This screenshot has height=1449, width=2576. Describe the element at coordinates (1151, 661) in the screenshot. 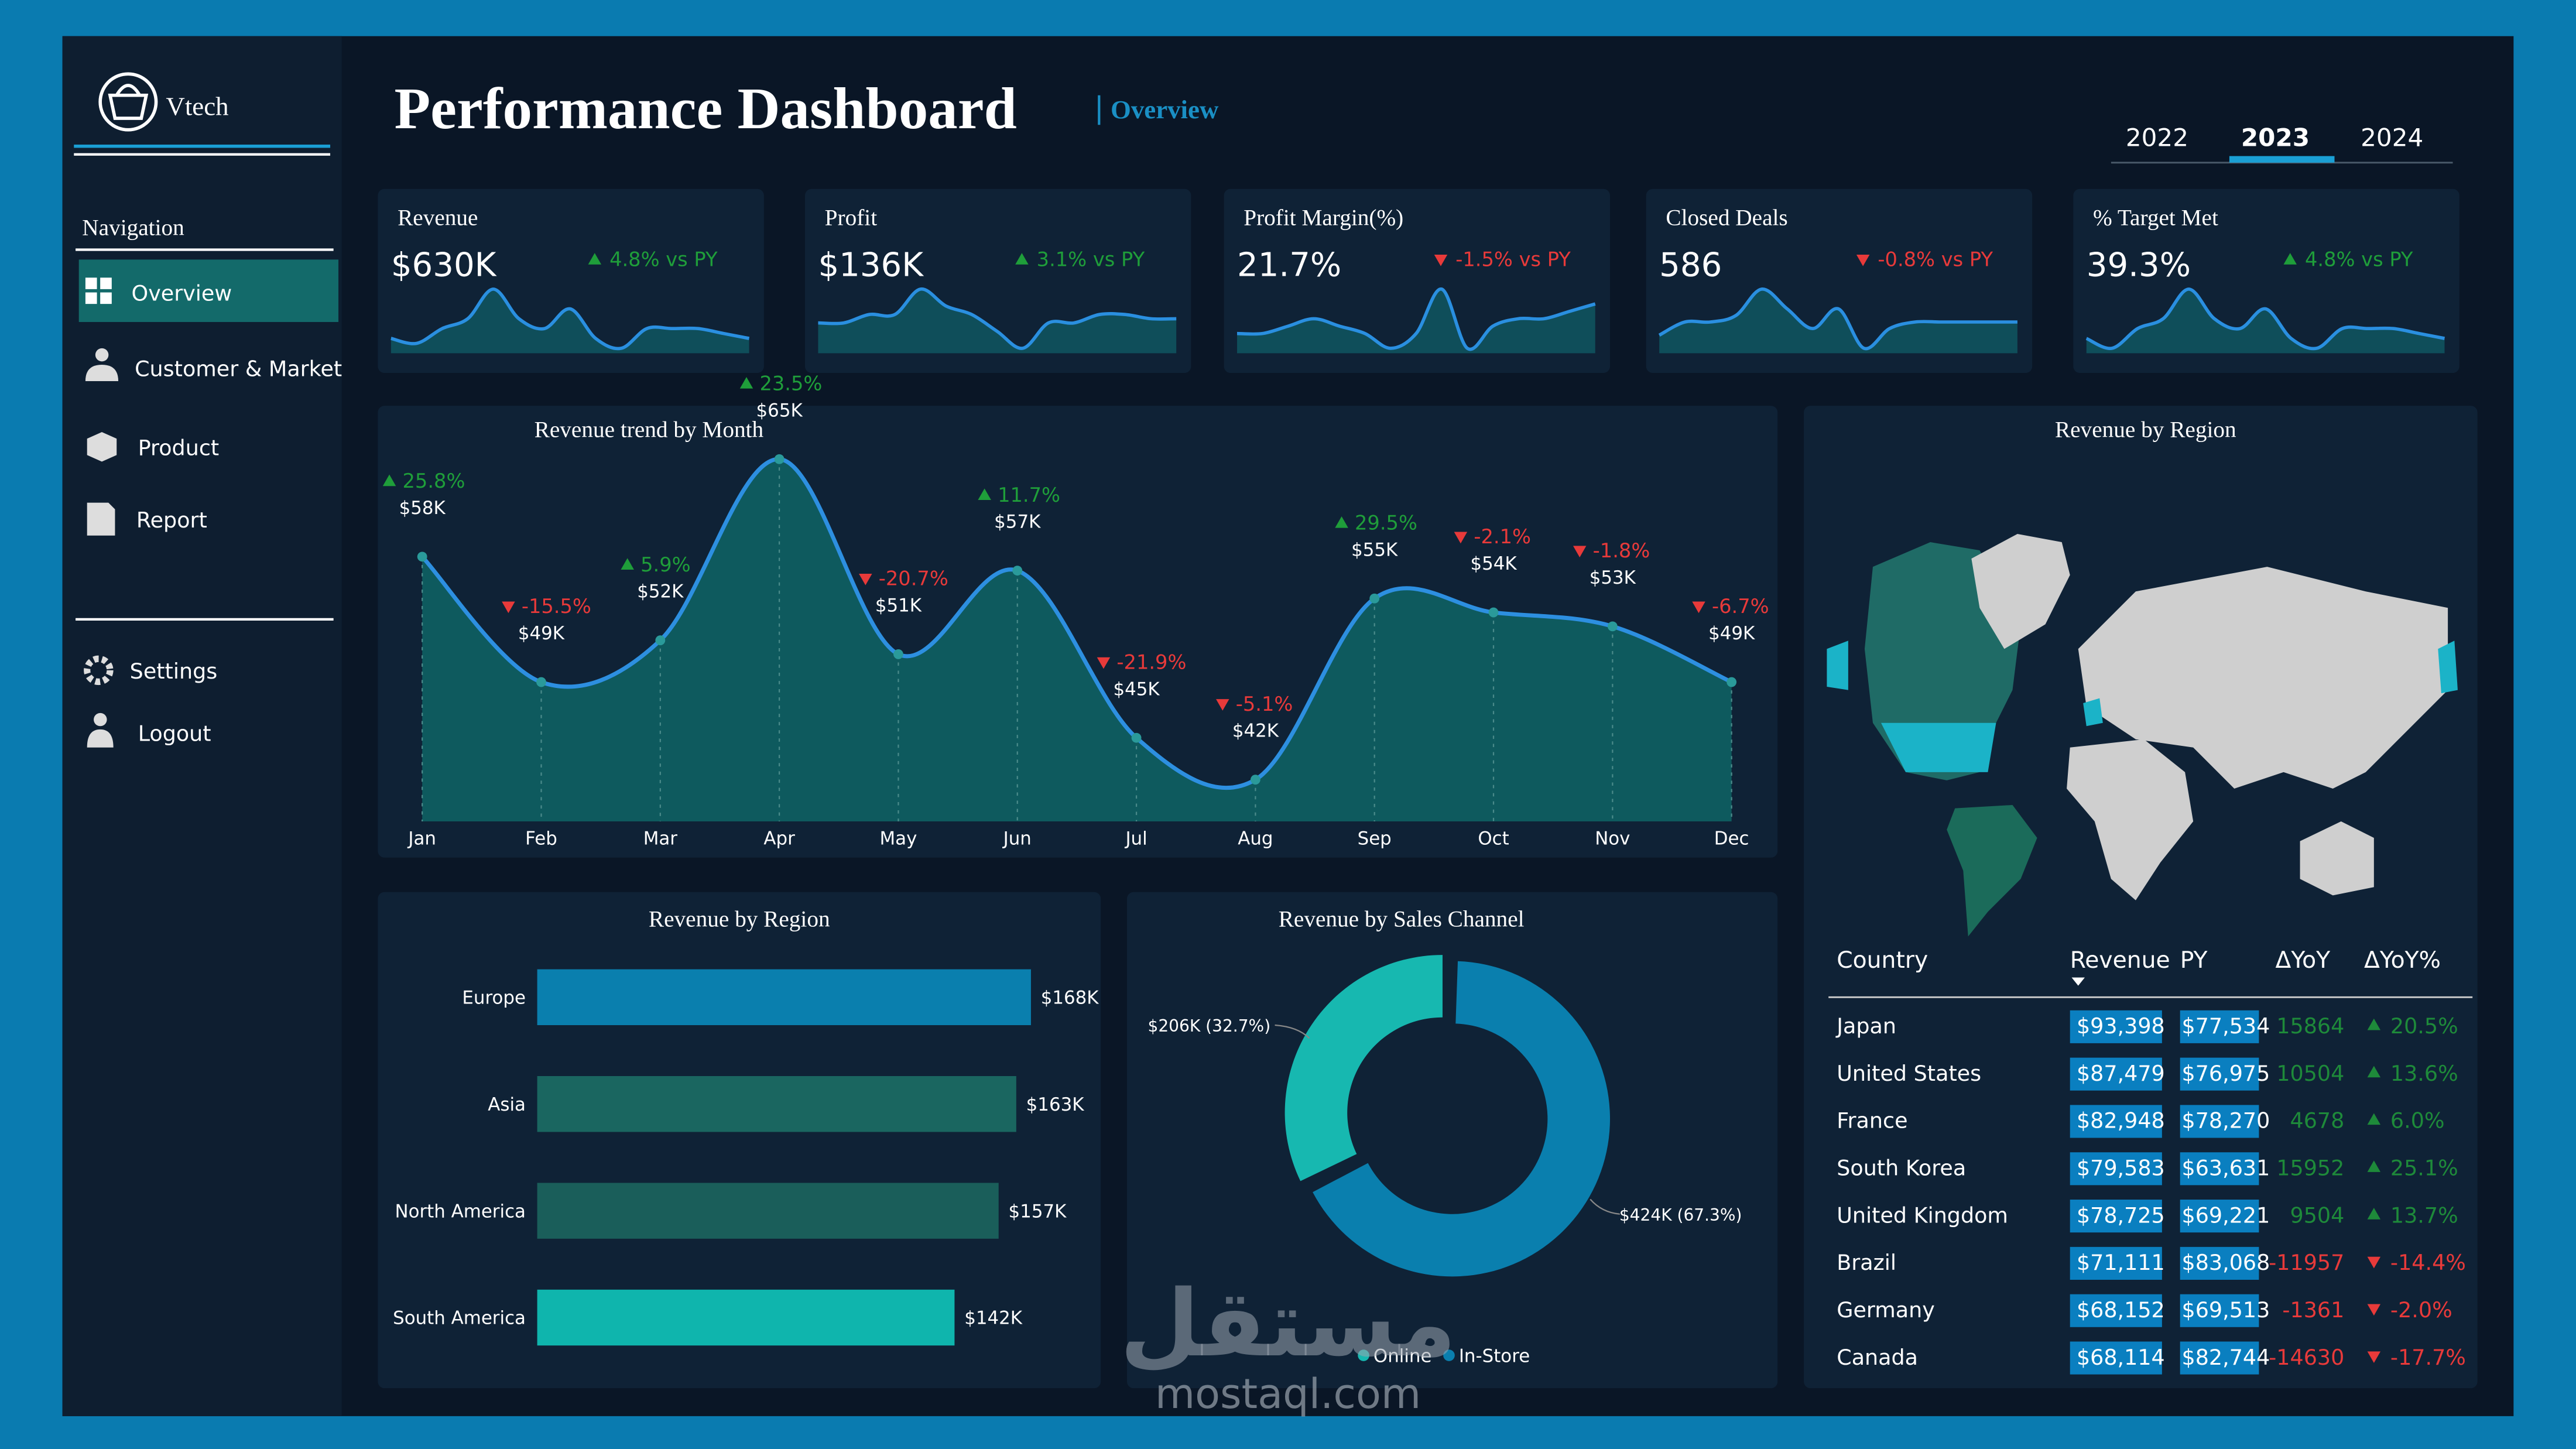

I see `change-label: -21.9%` at that location.